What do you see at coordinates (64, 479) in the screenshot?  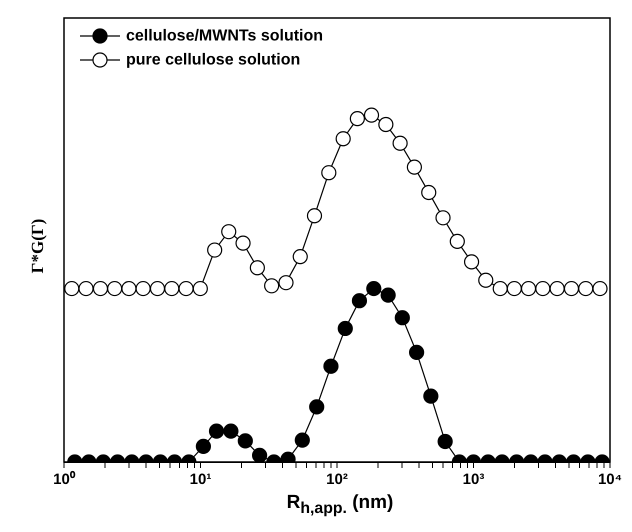 I see `x-tick-label: 10⁰` at bounding box center [64, 479].